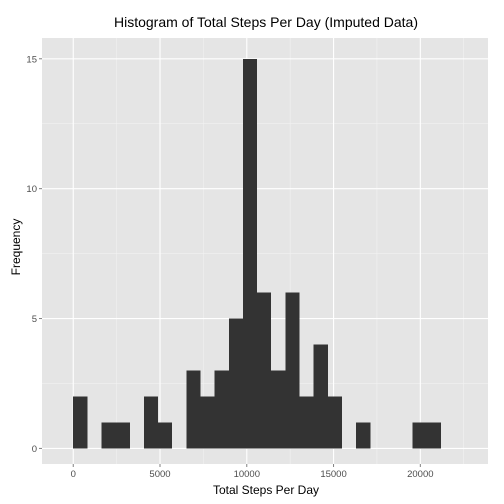 This screenshot has height=504, width=504. Describe the element at coordinates (34, 319) in the screenshot. I see `y-tick-label: 5` at that location.